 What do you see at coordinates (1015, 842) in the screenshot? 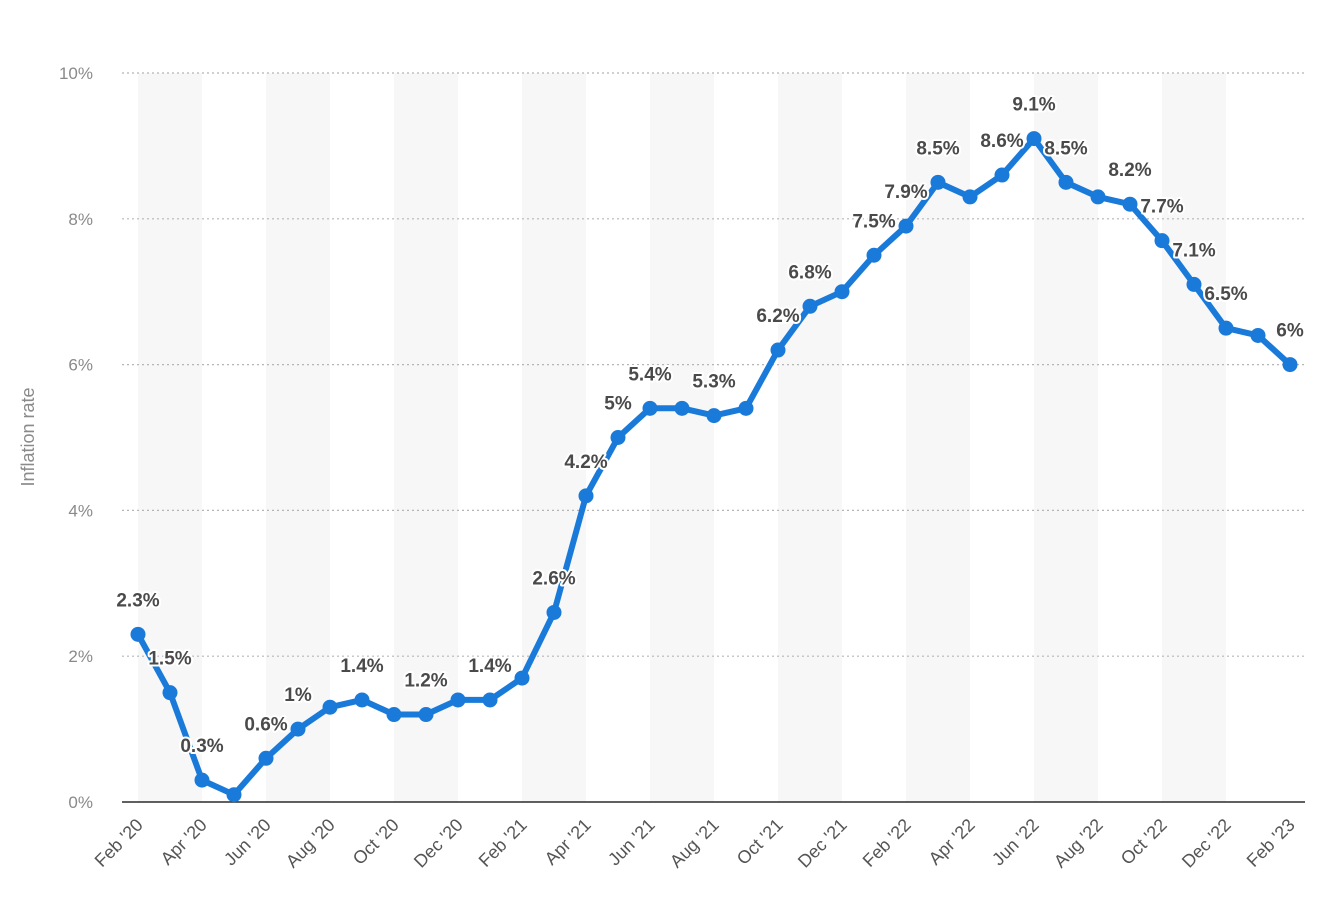
I see `x-tick-label: Jun '22` at bounding box center [1015, 842].